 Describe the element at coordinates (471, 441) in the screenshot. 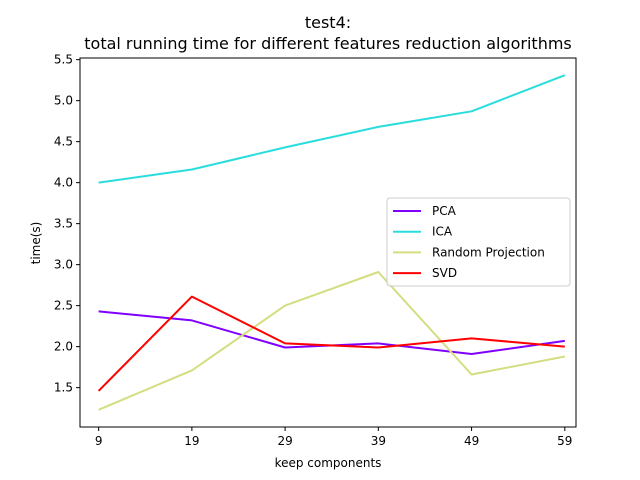

I see `x-tick-label: 49` at that location.